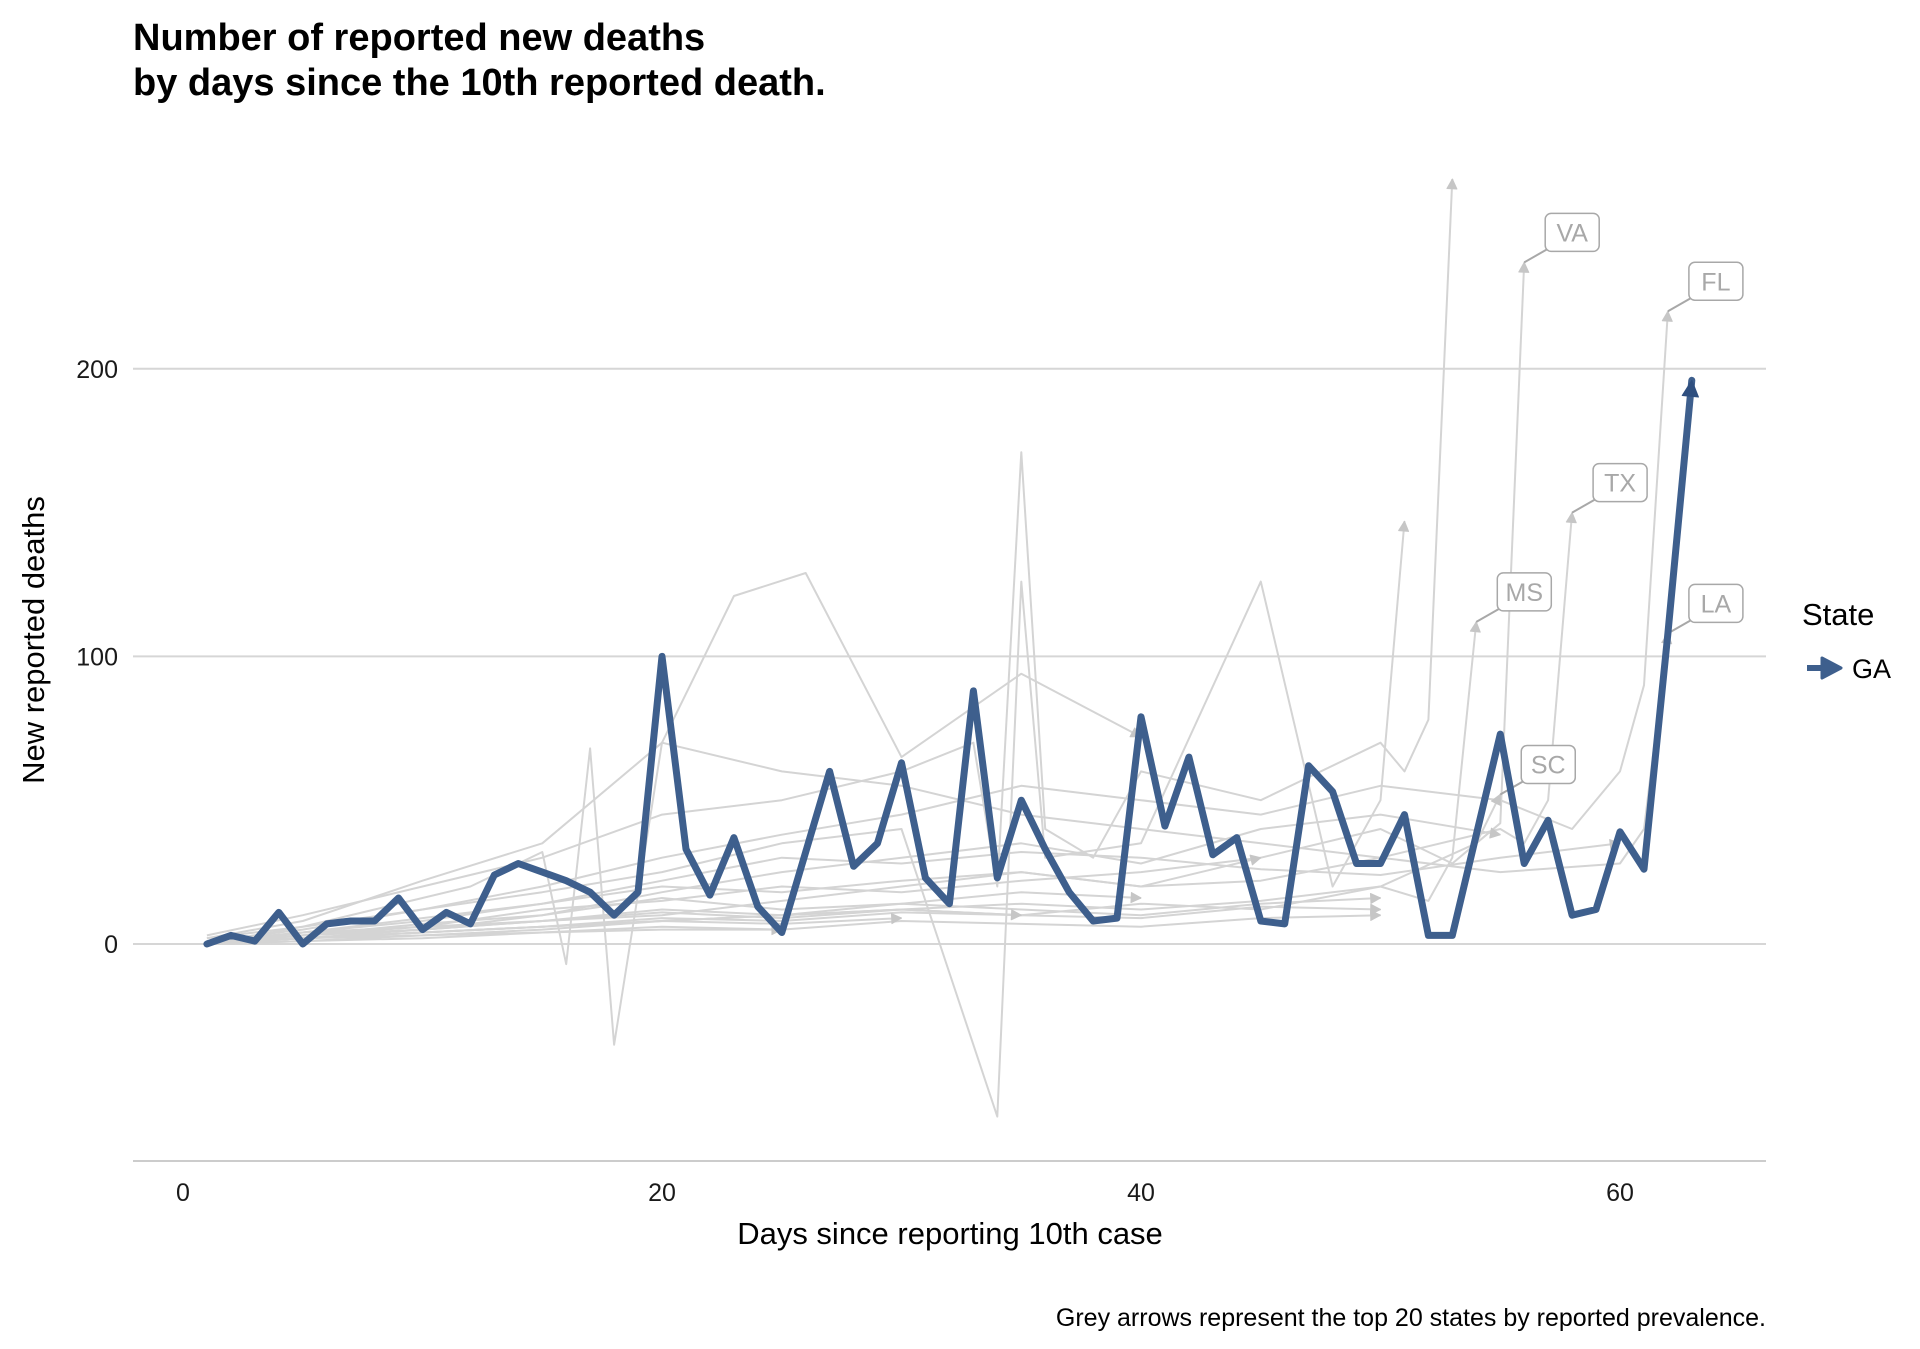  What do you see at coordinates (183, 1193) in the screenshot?
I see `x-tick-label: 0` at bounding box center [183, 1193].